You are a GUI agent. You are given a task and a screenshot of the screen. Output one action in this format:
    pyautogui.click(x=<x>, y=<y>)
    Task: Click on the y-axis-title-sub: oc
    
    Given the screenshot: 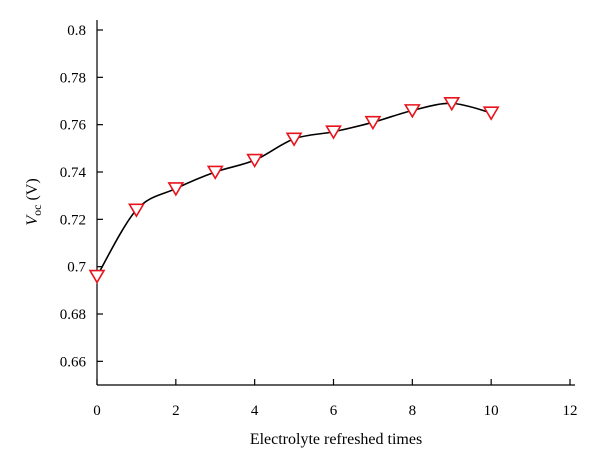 What is the action you would take?
    pyautogui.click(x=37, y=210)
    